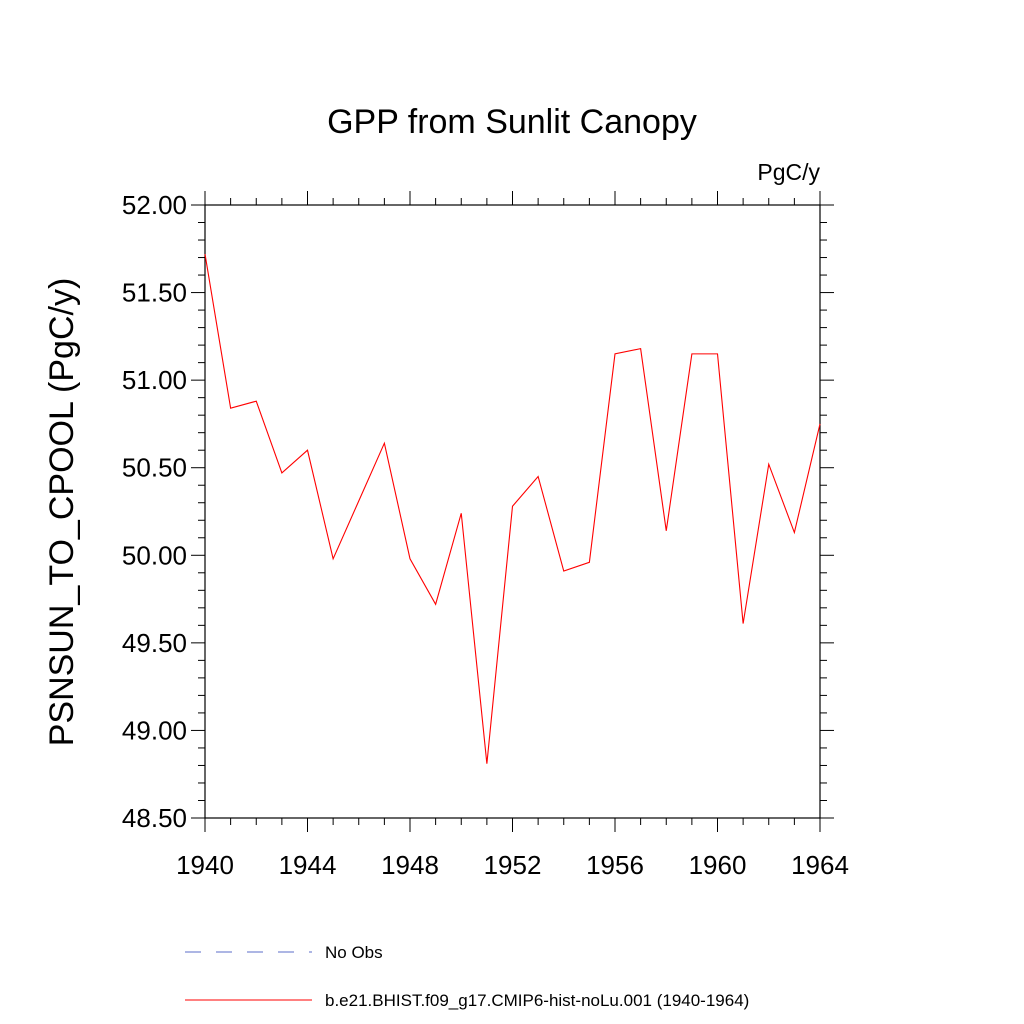  What do you see at coordinates (205, 865) in the screenshot?
I see `x-tick-label: 1940` at bounding box center [205, 865].